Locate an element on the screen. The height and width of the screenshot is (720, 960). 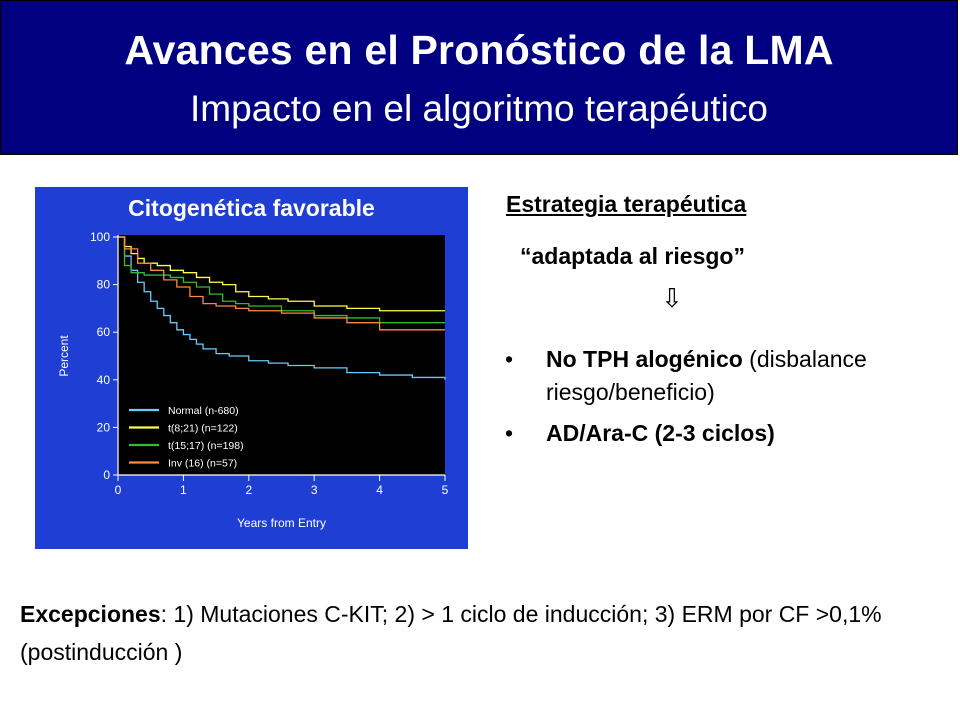
y-tick-label: 80 is located at coordinates (104, 285).